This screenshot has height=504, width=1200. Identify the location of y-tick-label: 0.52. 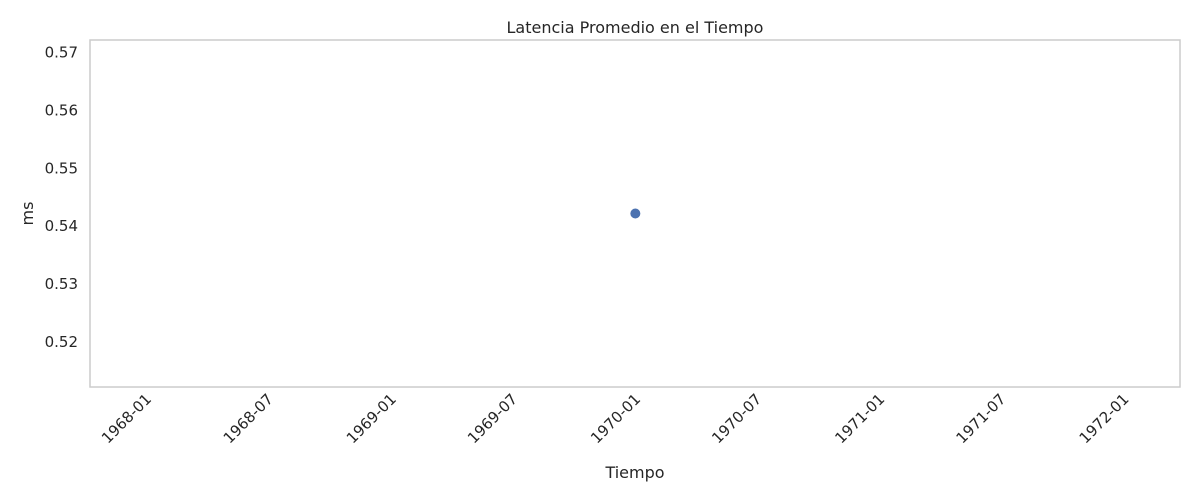
(61, 342).